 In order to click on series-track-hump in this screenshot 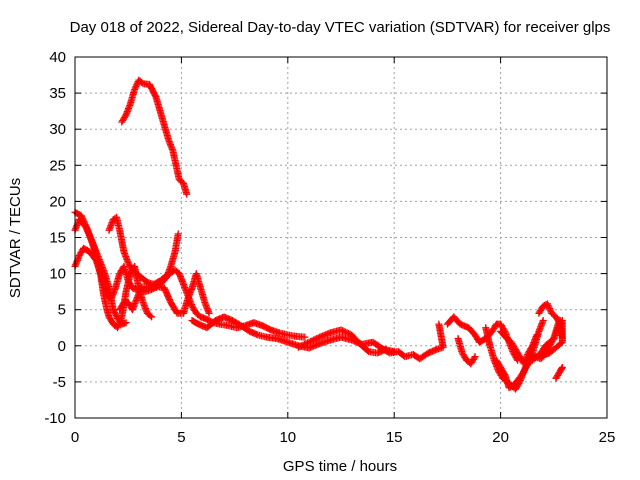, I will do `click(154, 137)`.